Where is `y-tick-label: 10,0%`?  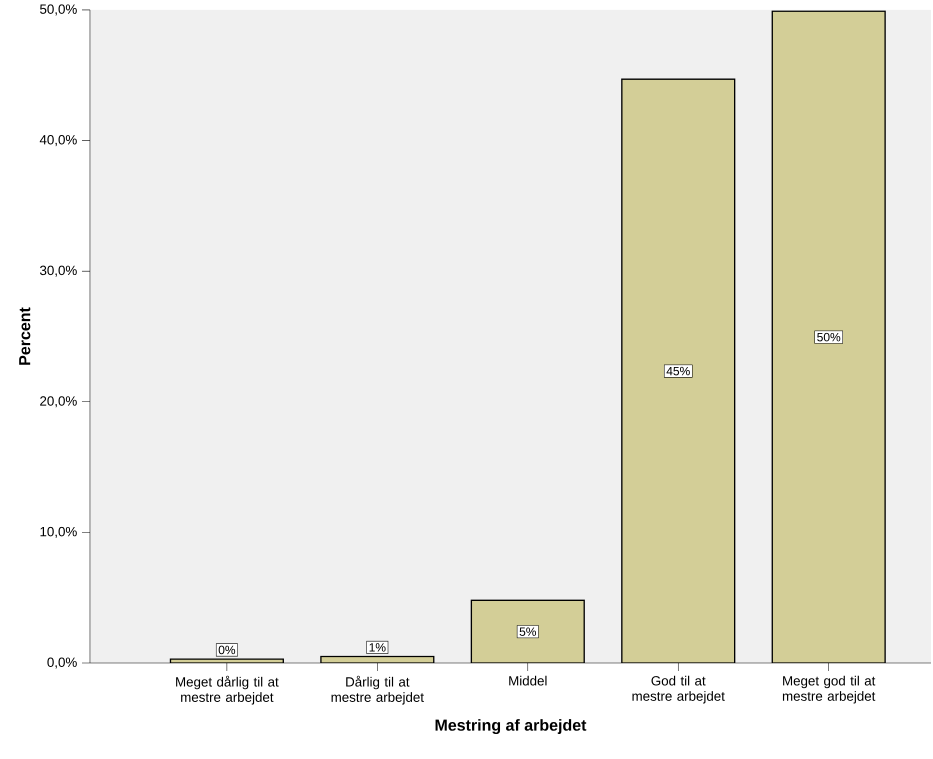
y-tick-label: 10,0% is located at coordinates (58, 532).